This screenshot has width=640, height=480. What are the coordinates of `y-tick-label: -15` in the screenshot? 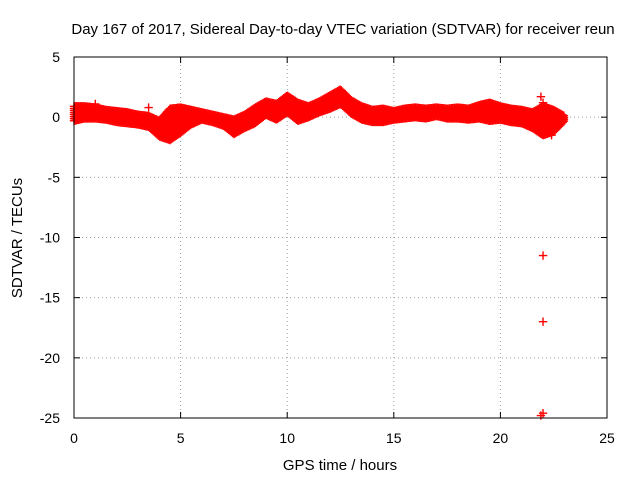 It's located at (50, 298).